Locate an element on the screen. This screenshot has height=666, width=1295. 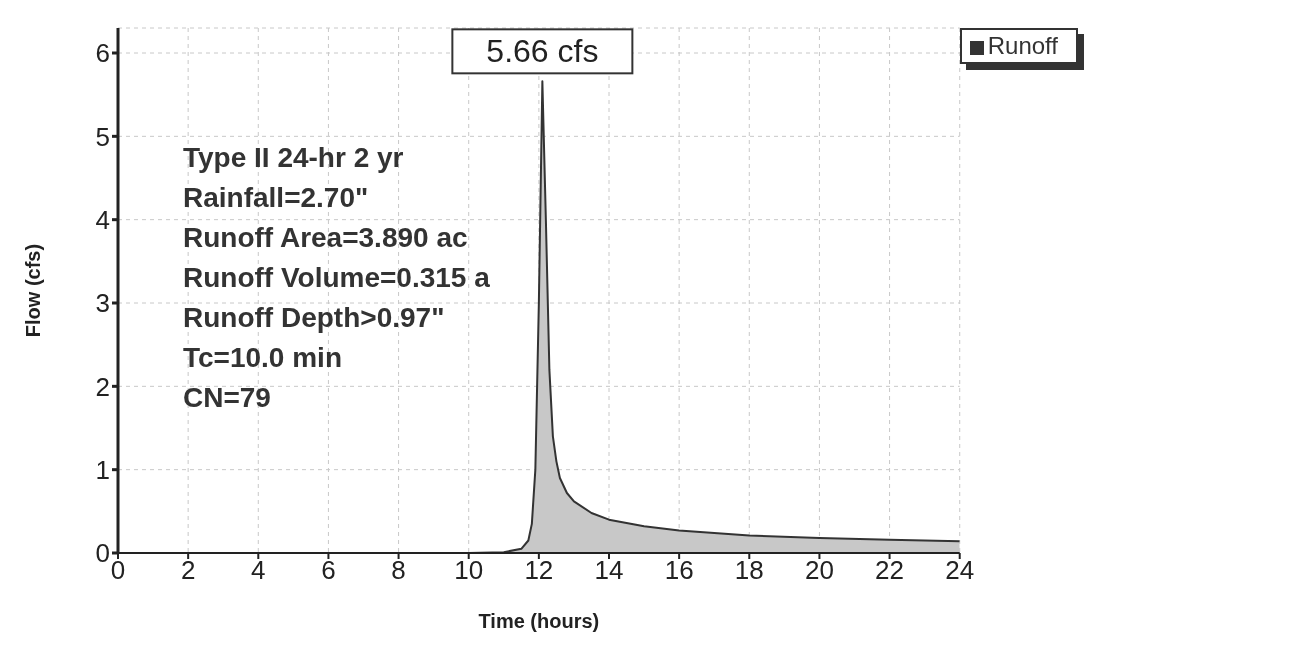
annotation: 5.66 cfs is located at coordinates (542, 51).